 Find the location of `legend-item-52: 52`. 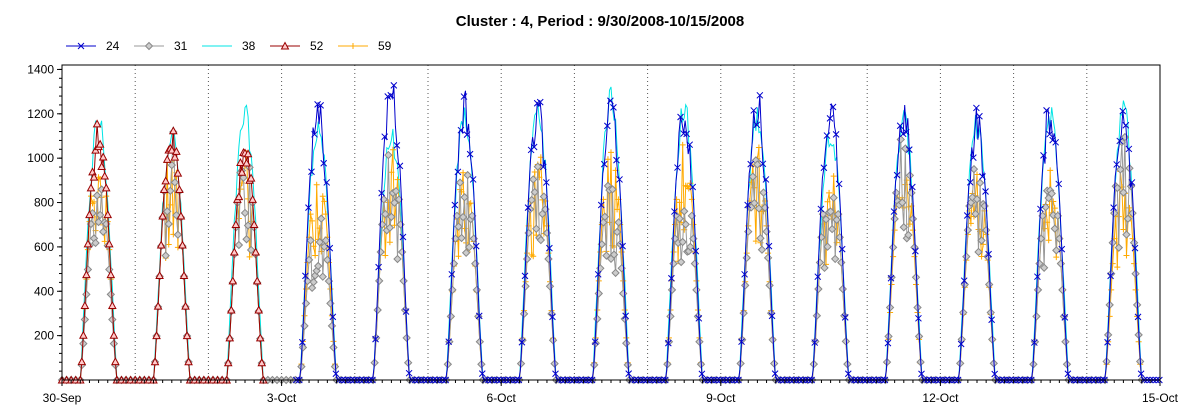

legend-item-52: 52 is located at coordinates (297, 46).